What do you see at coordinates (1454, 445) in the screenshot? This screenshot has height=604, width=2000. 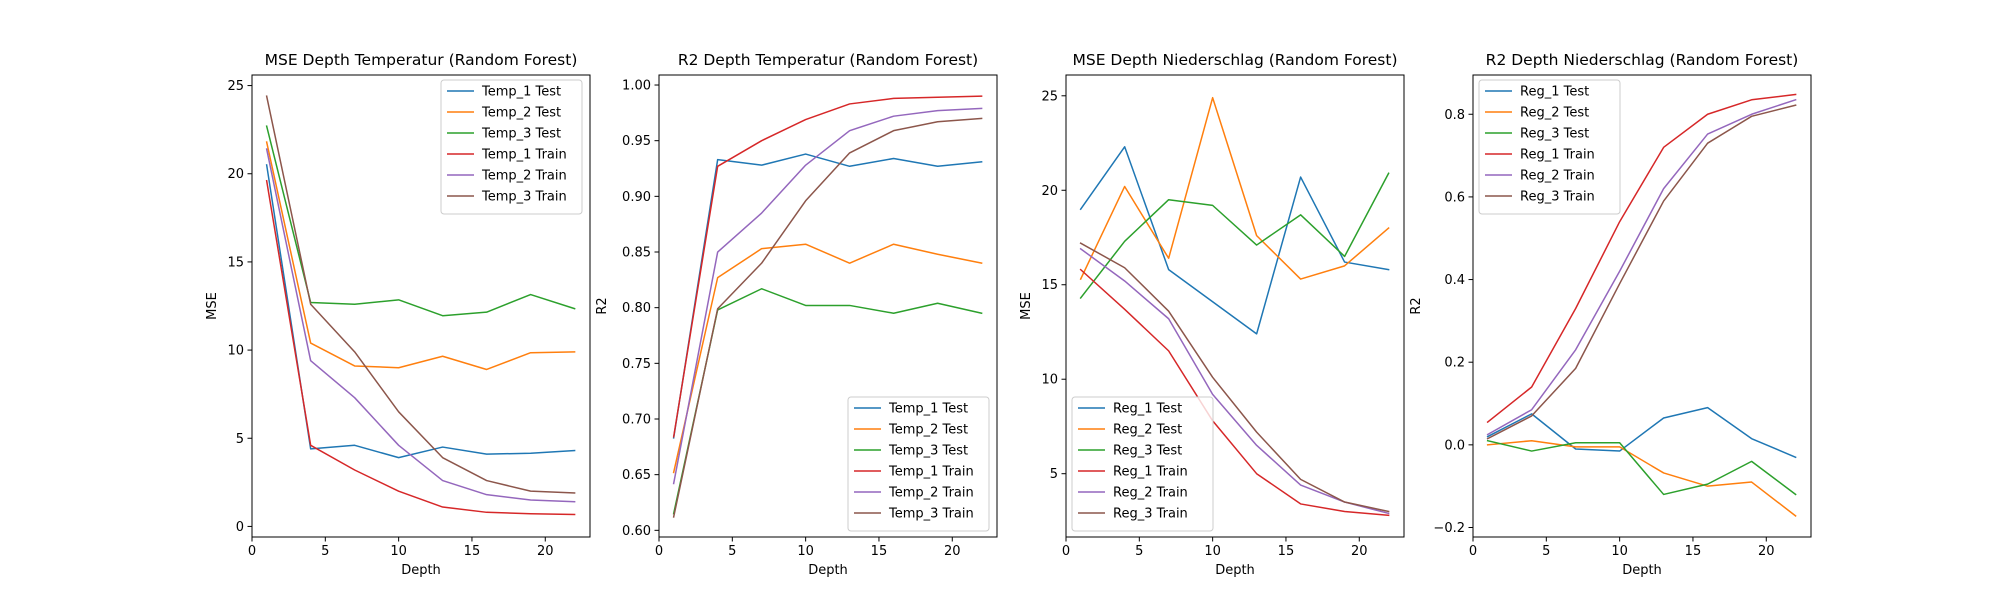 I see `y-tick-label: 0.0` at bounding box center [1454, 445].